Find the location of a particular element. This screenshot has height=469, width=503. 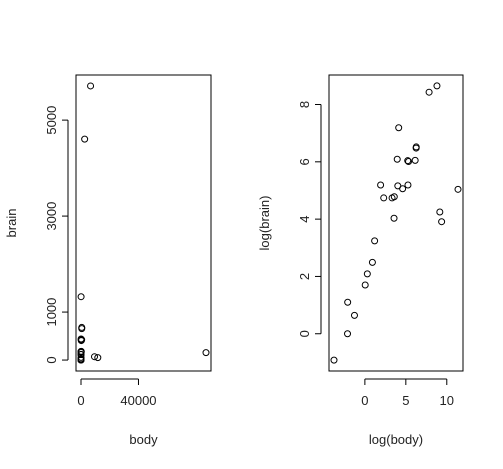

y-tick-label: 5000 is located at coordinates (51, 120).